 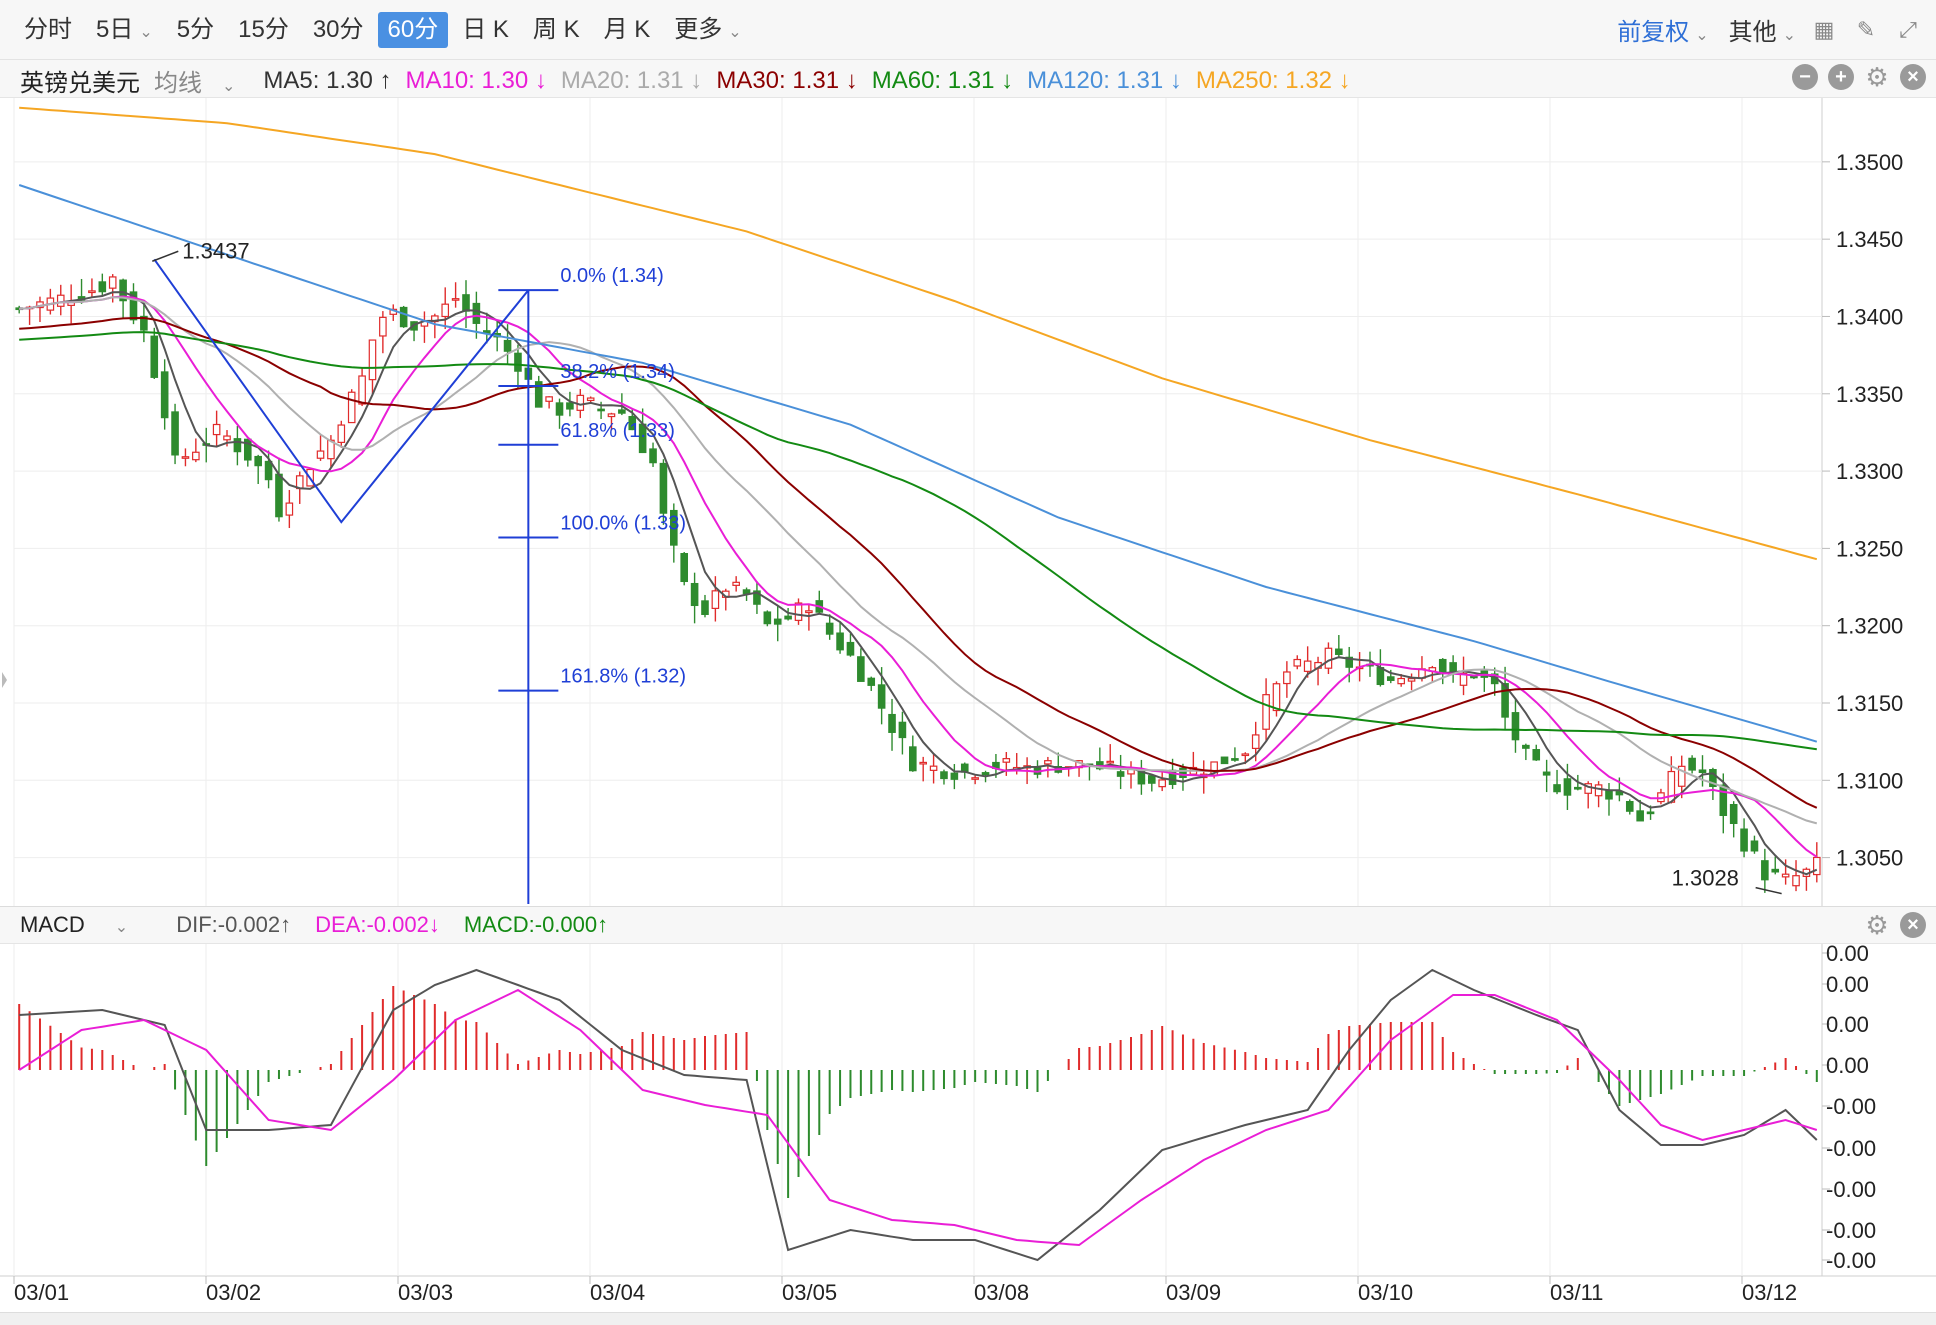 I want to click on ma-item-6: MA250: 1.32 ↓, so click(x=1273, y=80).